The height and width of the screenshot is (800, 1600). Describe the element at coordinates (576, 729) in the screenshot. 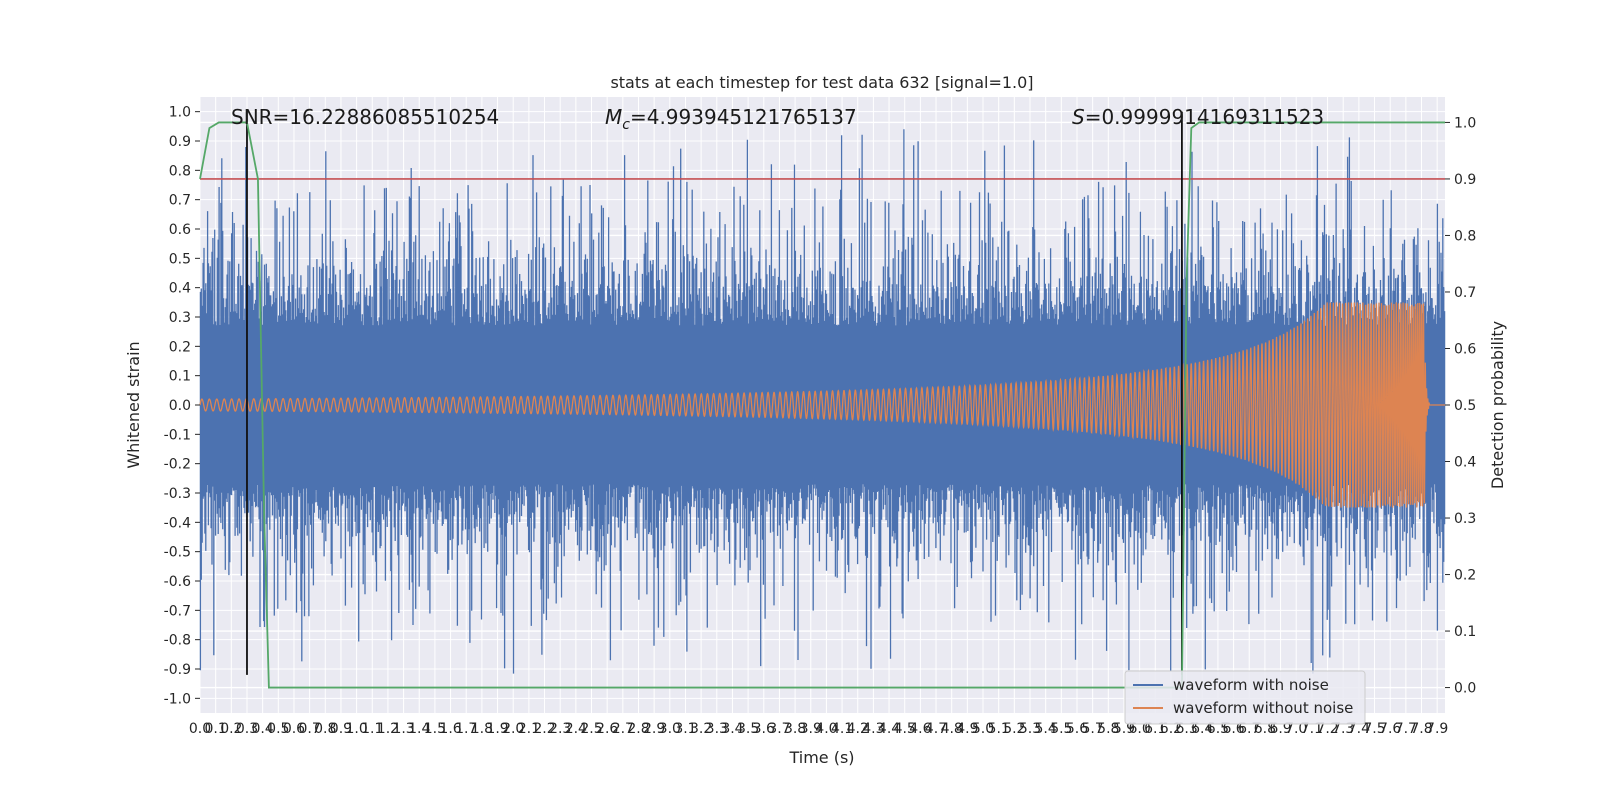

I see `x-tick-24: 2.4` at that location.